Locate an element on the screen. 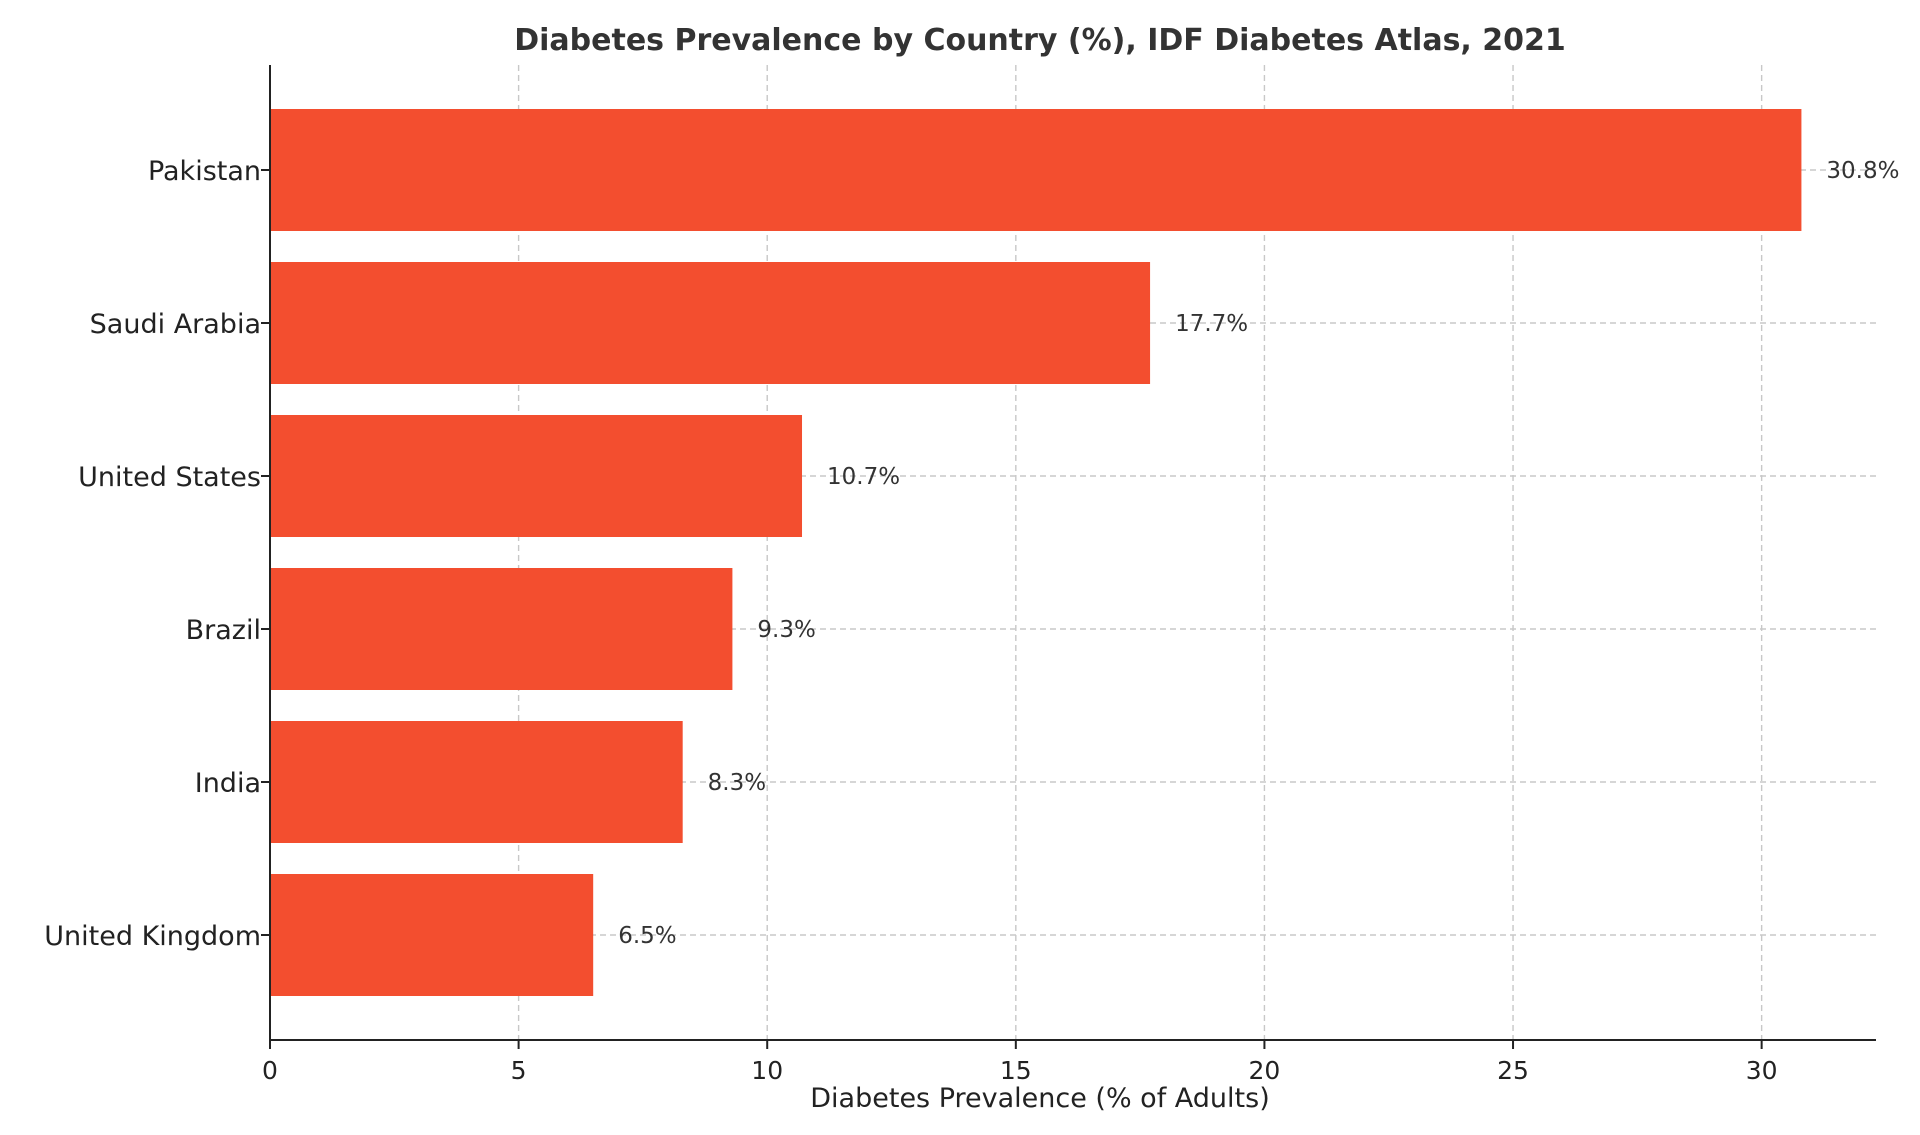  category-label: Pakistan is located at coordinates (204, 171).